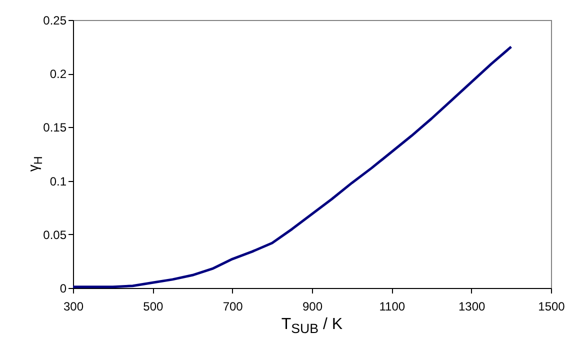  What do you see at coordinates (55, 235) in the screenshot?
I see `y-tick-label: 0.05` at bounding box center [55, 235].